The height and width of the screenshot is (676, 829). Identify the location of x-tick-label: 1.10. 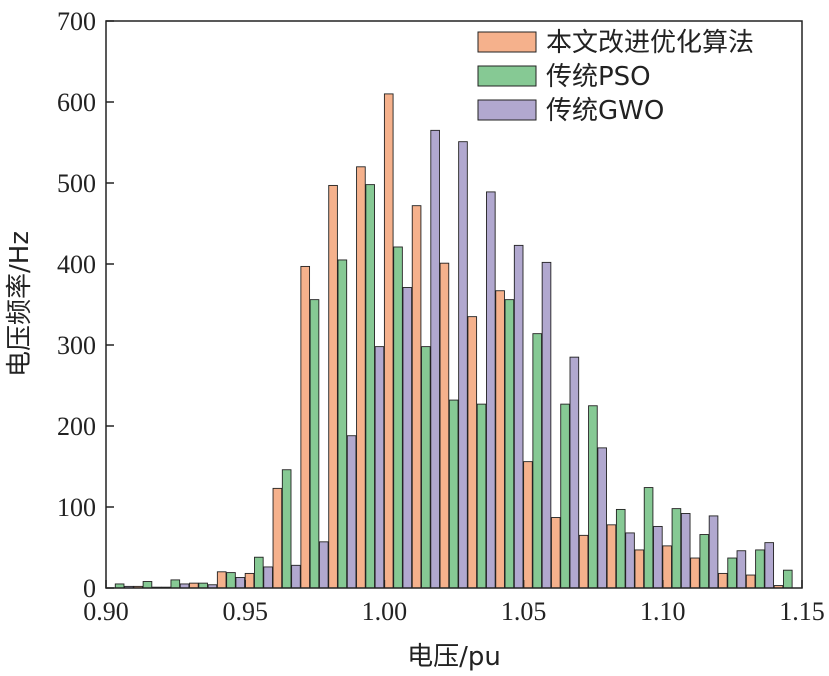
(663, 611).